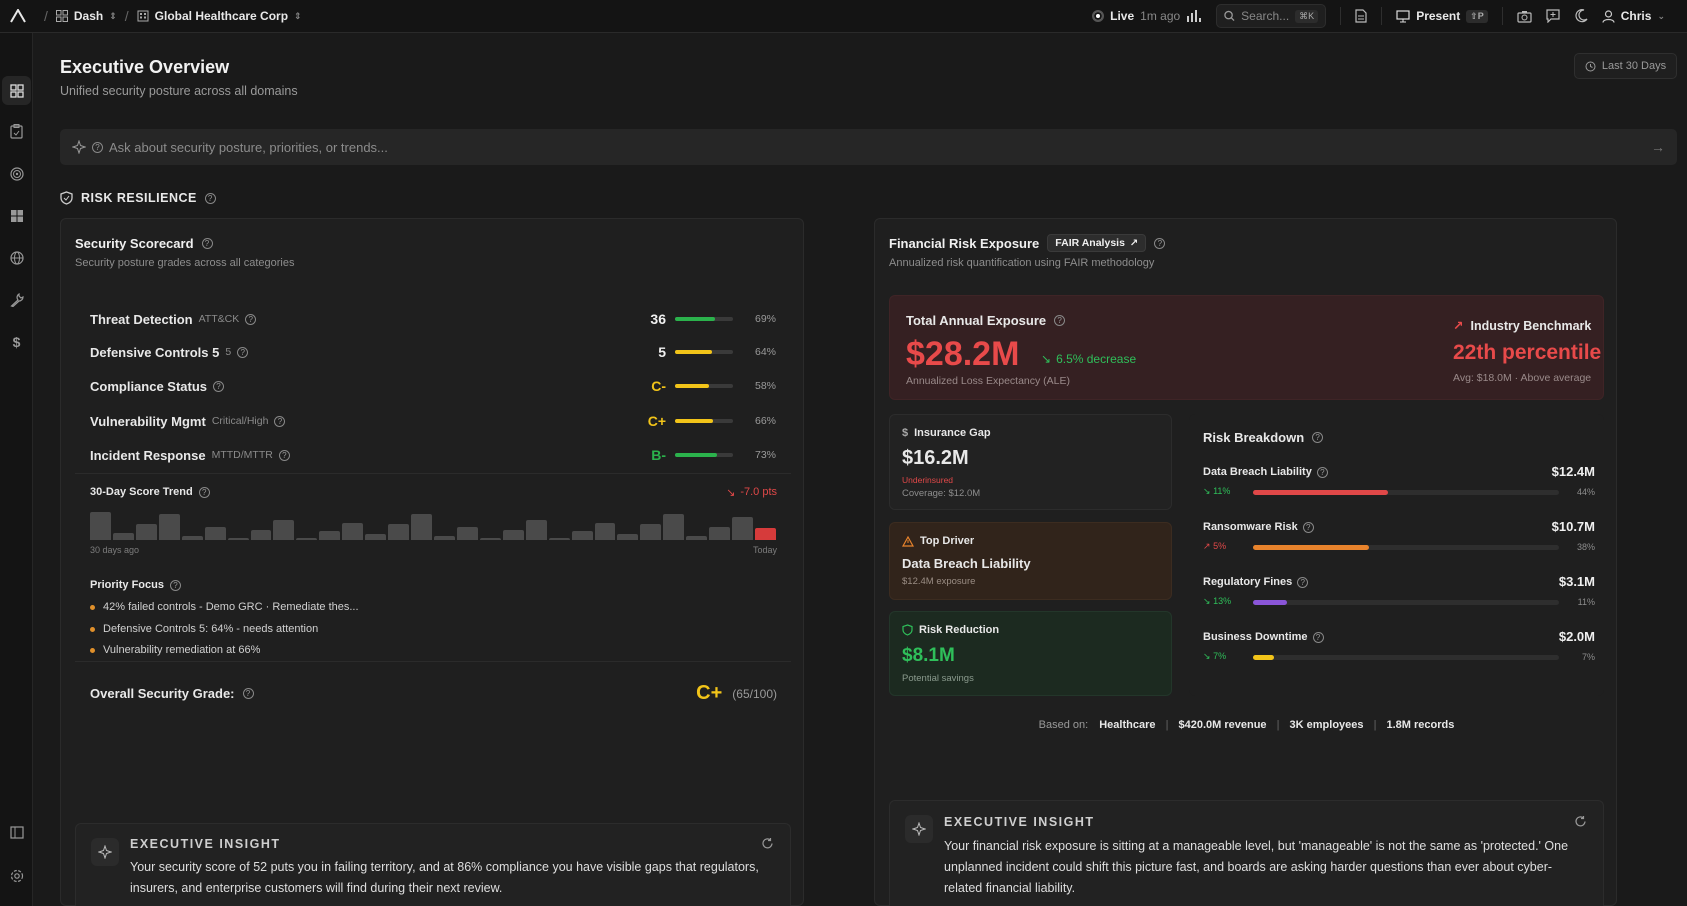 The image size is (1687, 906). I want to click on scorecard-row-name: Incident Response, so click(148, 455).